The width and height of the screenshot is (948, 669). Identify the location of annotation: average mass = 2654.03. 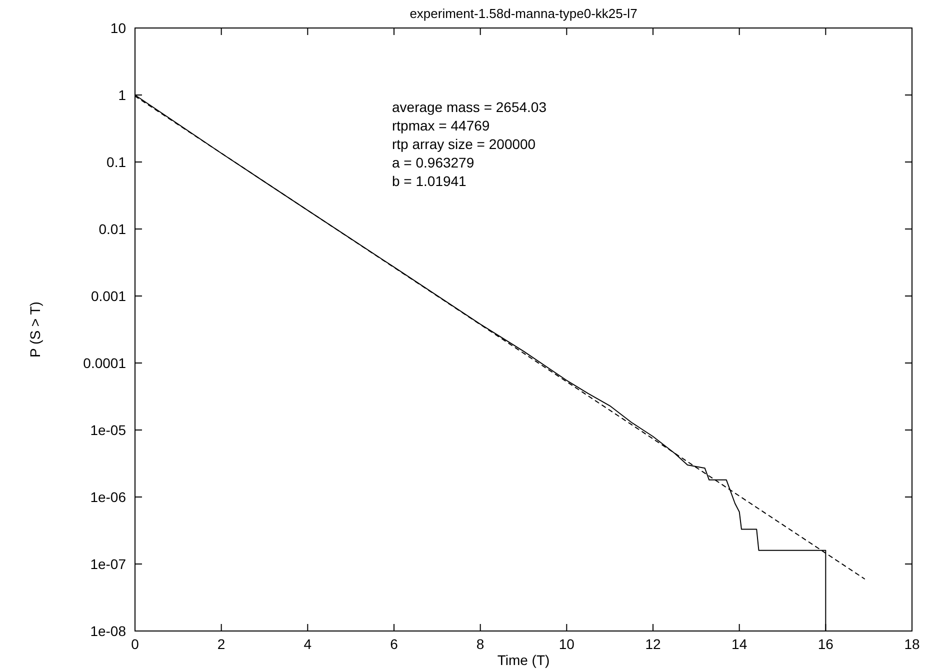
(469, 107).